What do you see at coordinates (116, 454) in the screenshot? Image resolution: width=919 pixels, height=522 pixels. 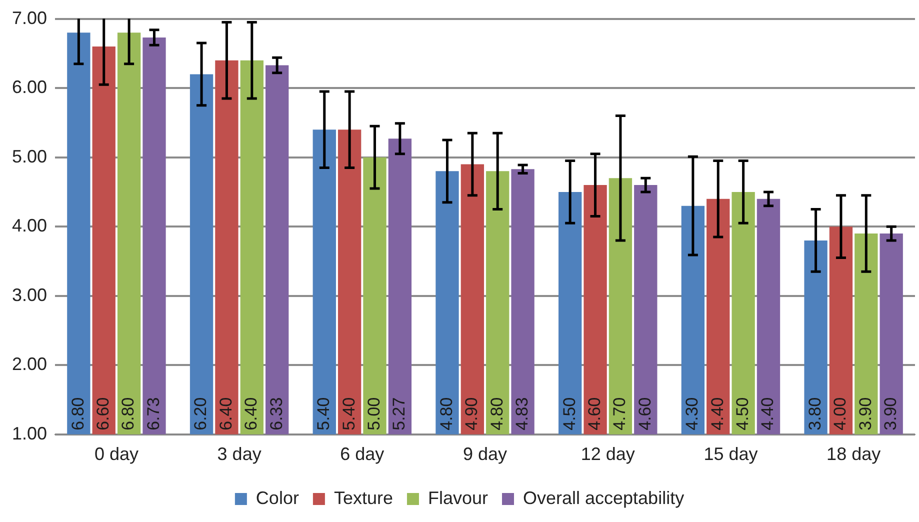 I see `x-tick-label: 0 day` at bounding box center [116, 454].